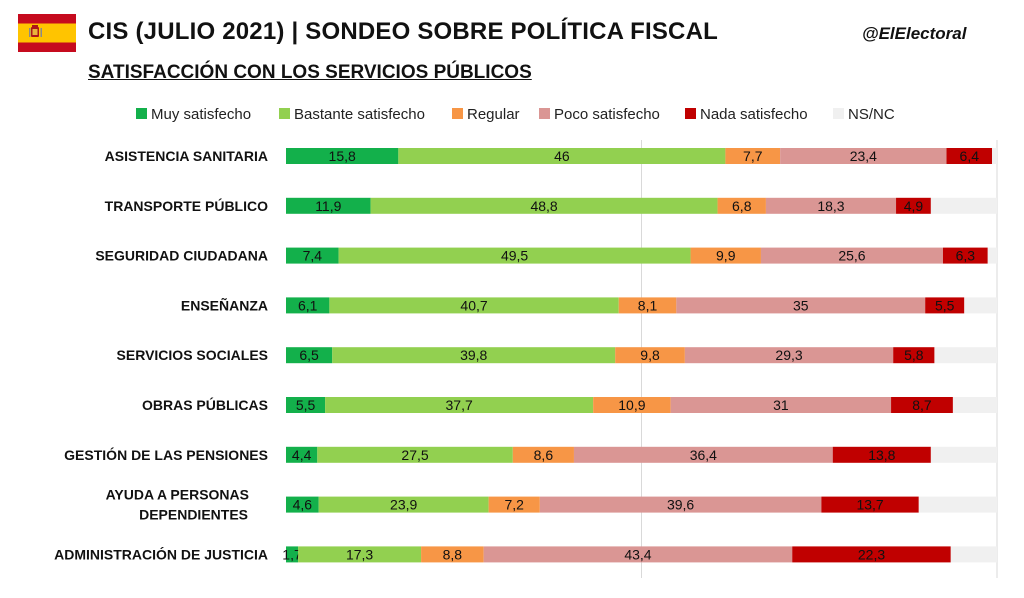  Describe the element at coordinates (186, 156) in the screenshot. I see `category-label: ASISTENCIA SANITARIA` at that location.